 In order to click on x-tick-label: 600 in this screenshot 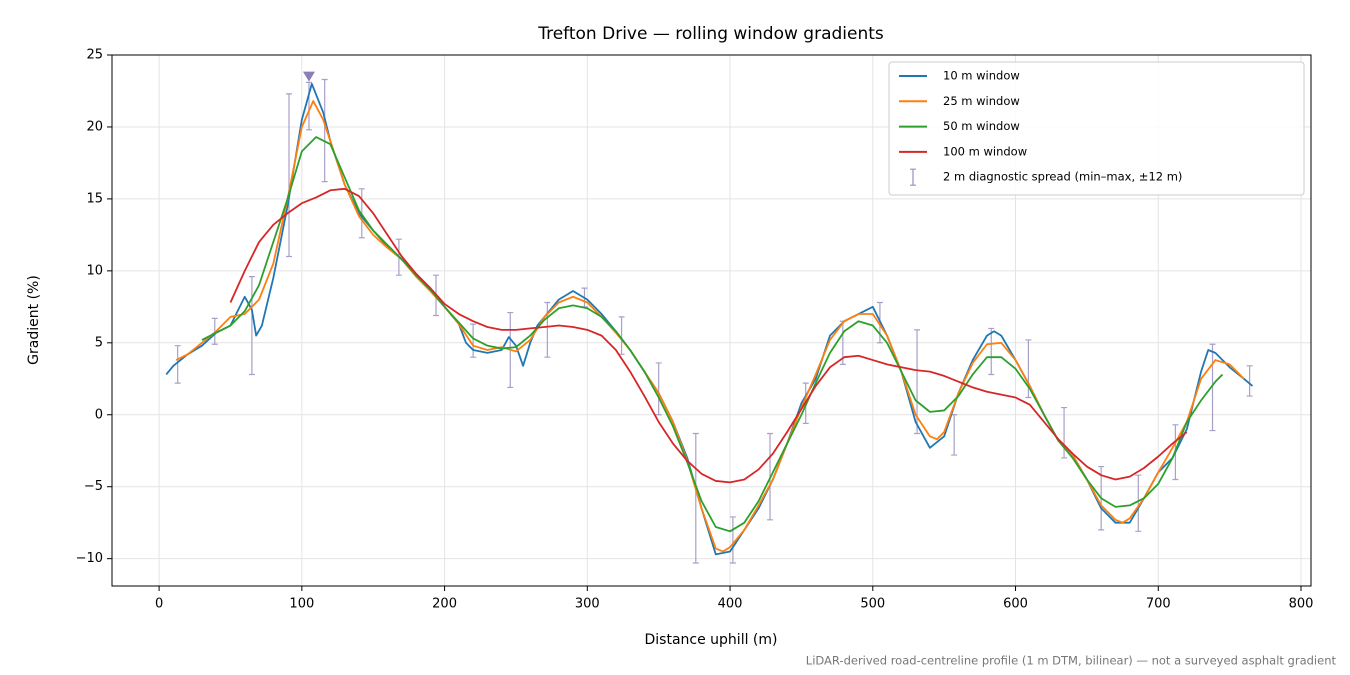, I will do `click(1015, 604)`.